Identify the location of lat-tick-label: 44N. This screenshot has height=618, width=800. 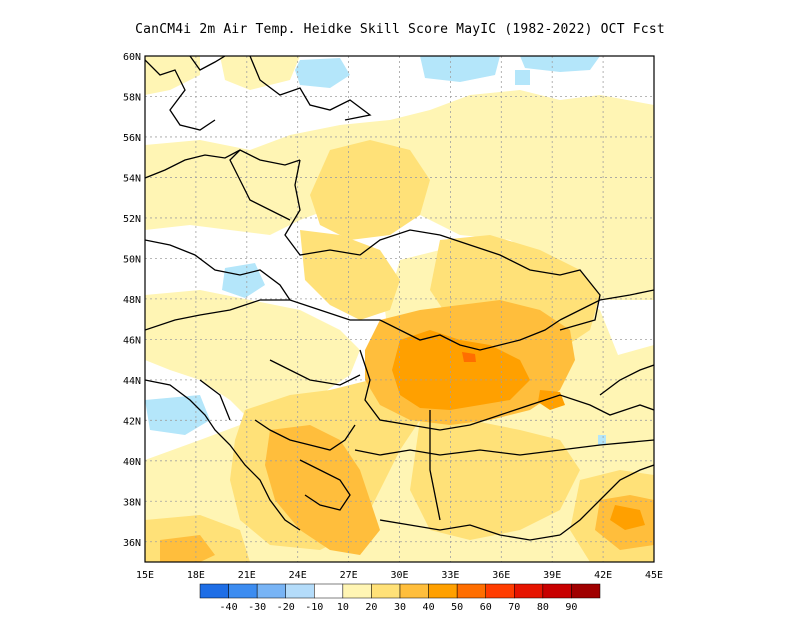
(132, 381).